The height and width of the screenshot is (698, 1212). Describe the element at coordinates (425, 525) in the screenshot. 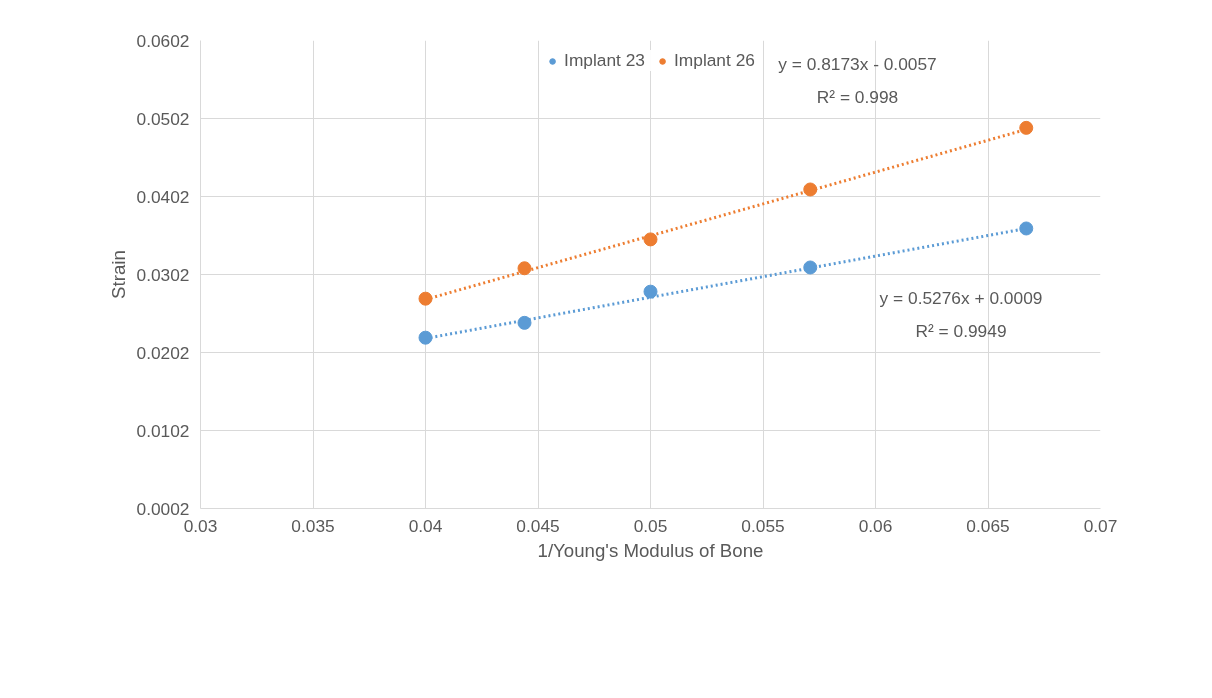

I see `x-tick-label: 0.04` at that location.